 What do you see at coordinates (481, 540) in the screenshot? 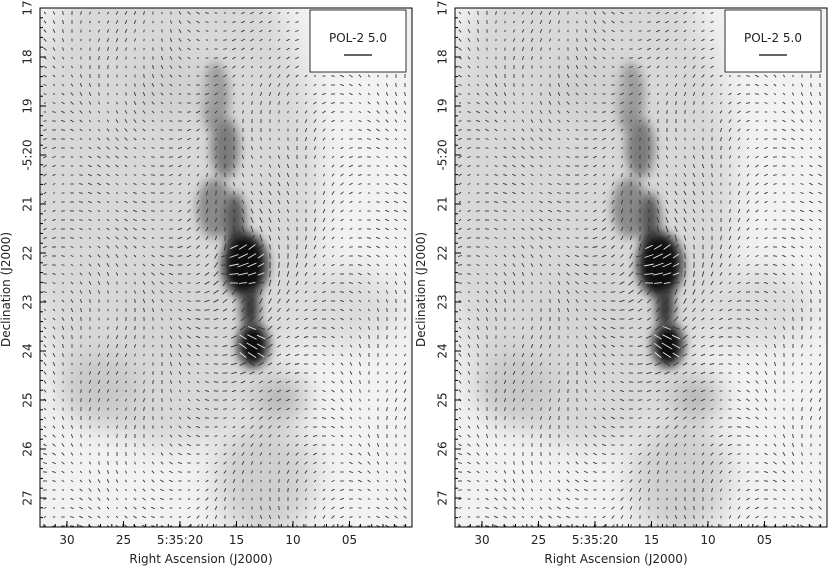
I see `x-tick-label: 30` at bounding box center [481, 540].